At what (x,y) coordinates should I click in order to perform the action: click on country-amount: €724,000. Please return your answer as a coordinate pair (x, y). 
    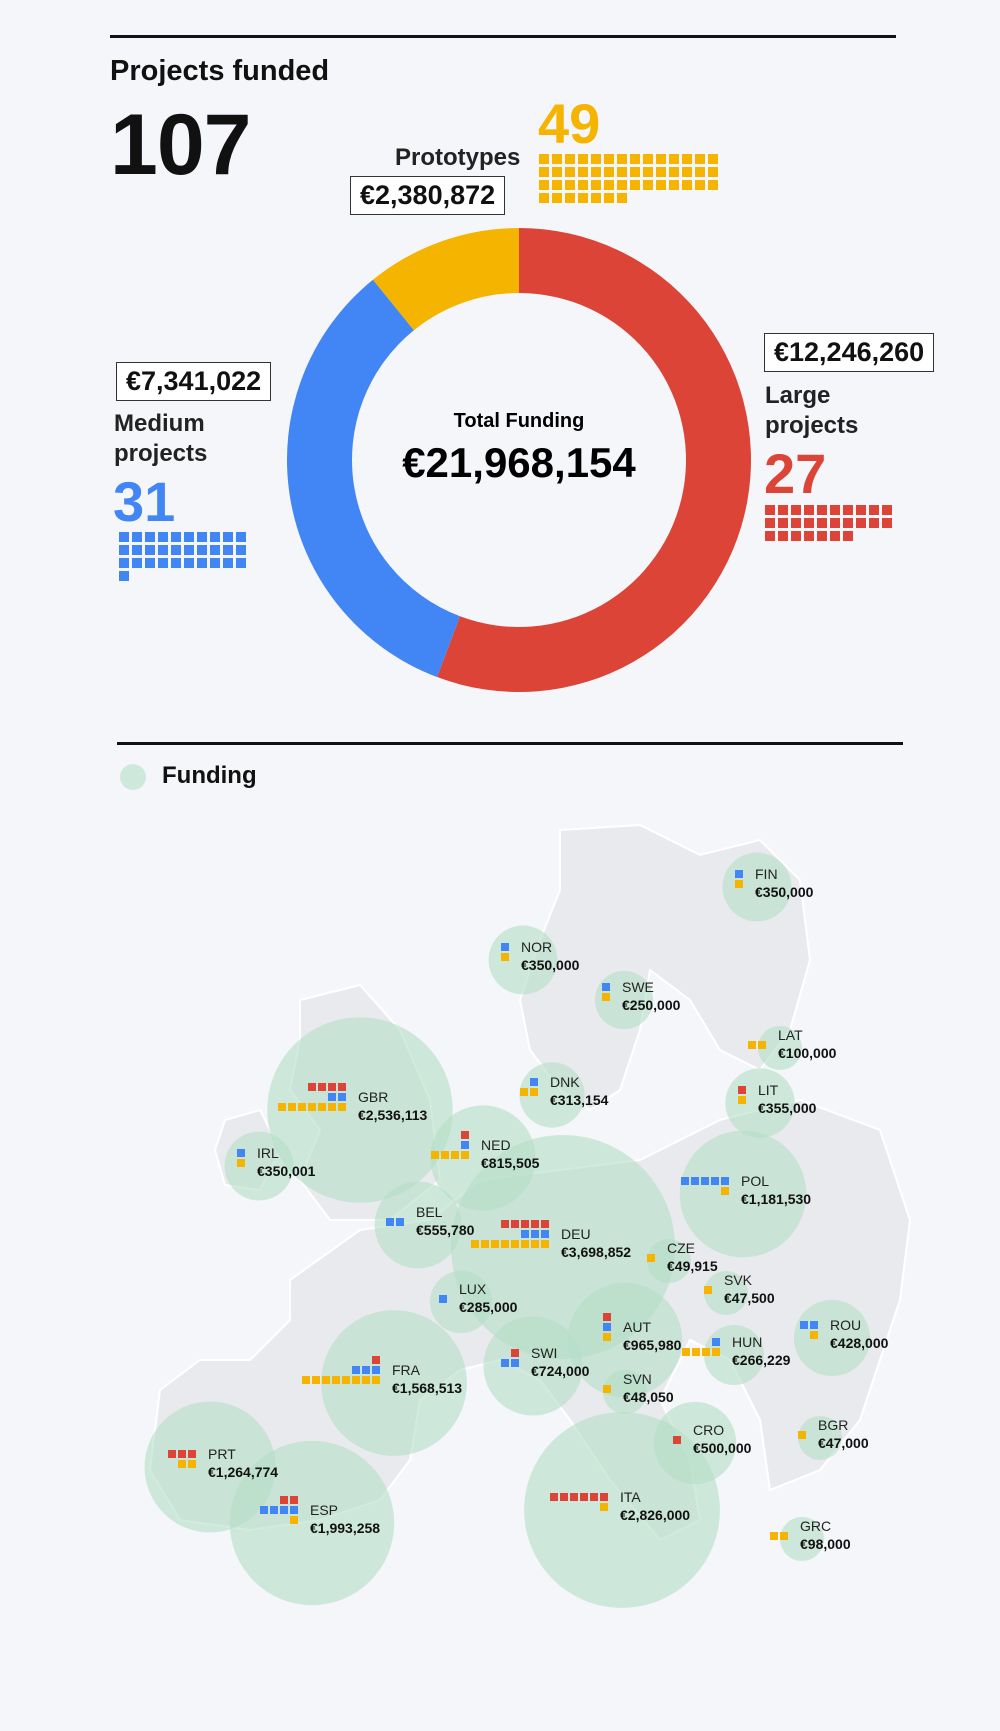
    Looking at the image, I should click on (560, 1371).